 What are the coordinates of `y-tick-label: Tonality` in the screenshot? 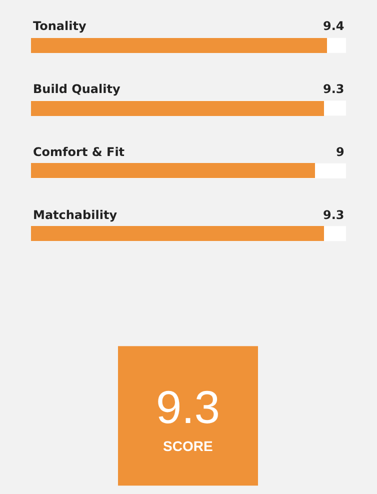 It's located at (59, 26).